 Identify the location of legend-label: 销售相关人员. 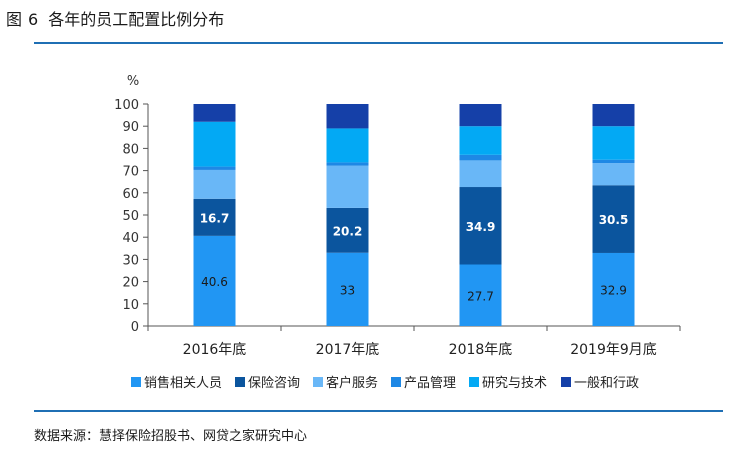
(183, 383).